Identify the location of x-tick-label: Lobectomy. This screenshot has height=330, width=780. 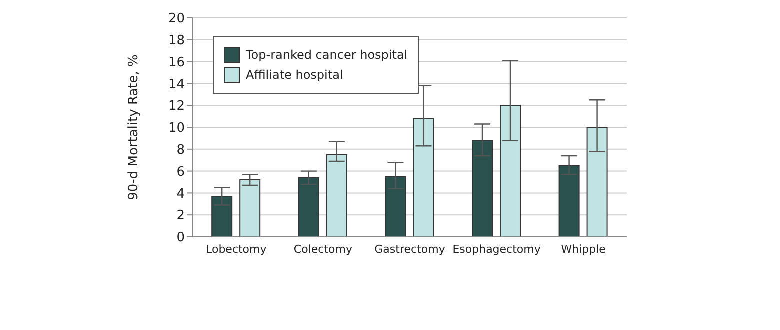
(237, 249).